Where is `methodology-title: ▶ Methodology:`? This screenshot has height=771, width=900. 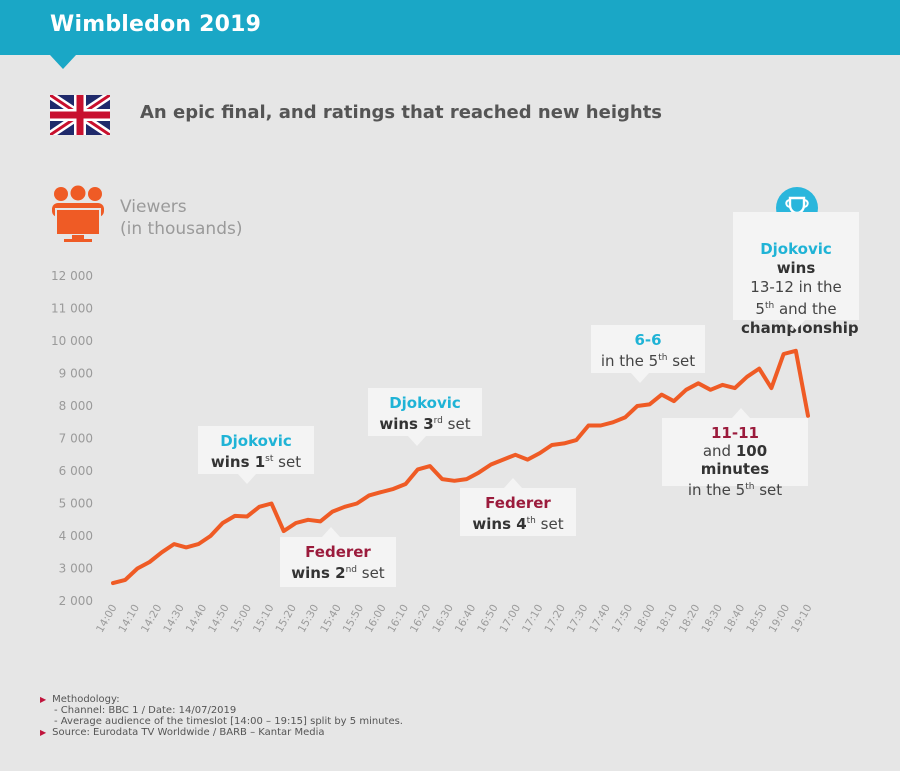 methodology-title: ▶ Methodology: is located at coordinates (80, 699).